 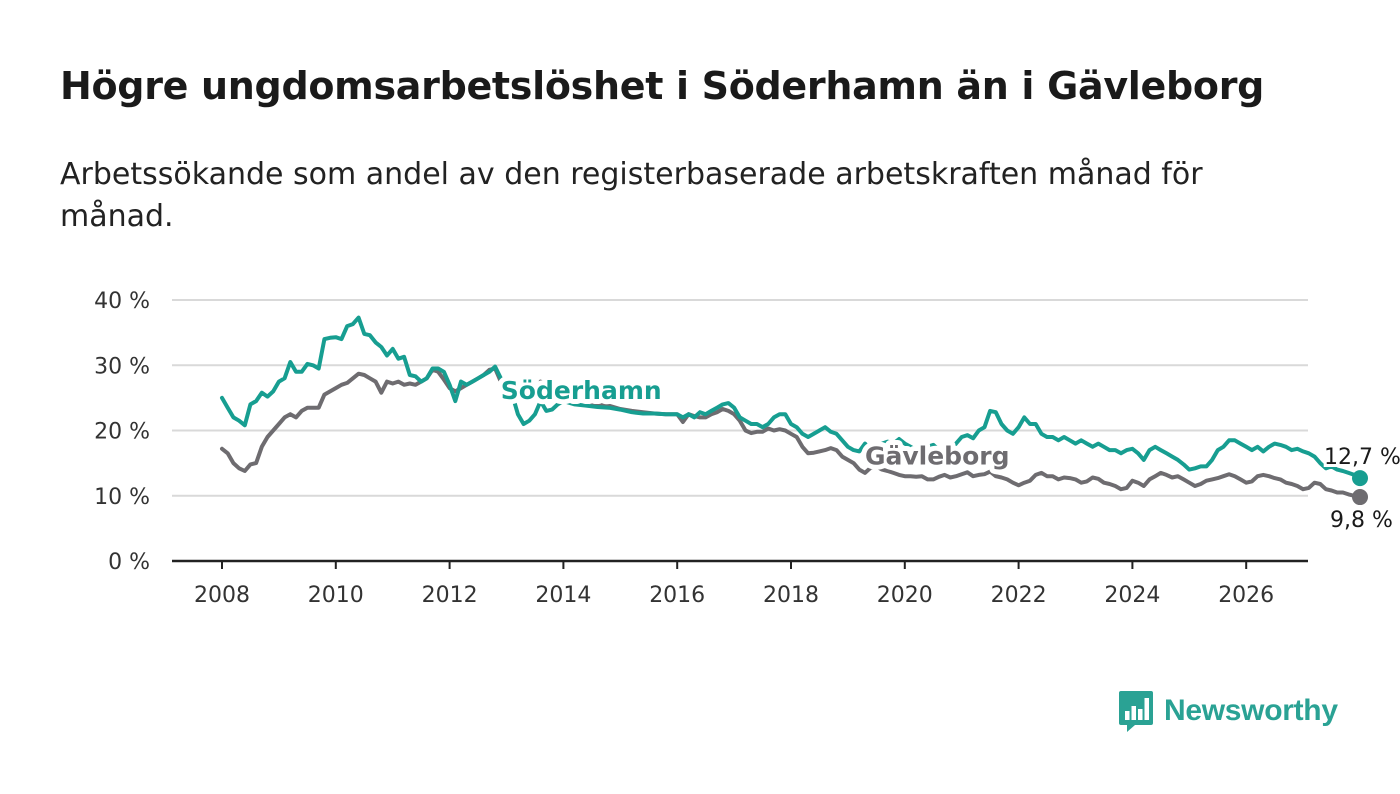 I want to click on x-tick-label: 2014, so click(x=563, y=595).